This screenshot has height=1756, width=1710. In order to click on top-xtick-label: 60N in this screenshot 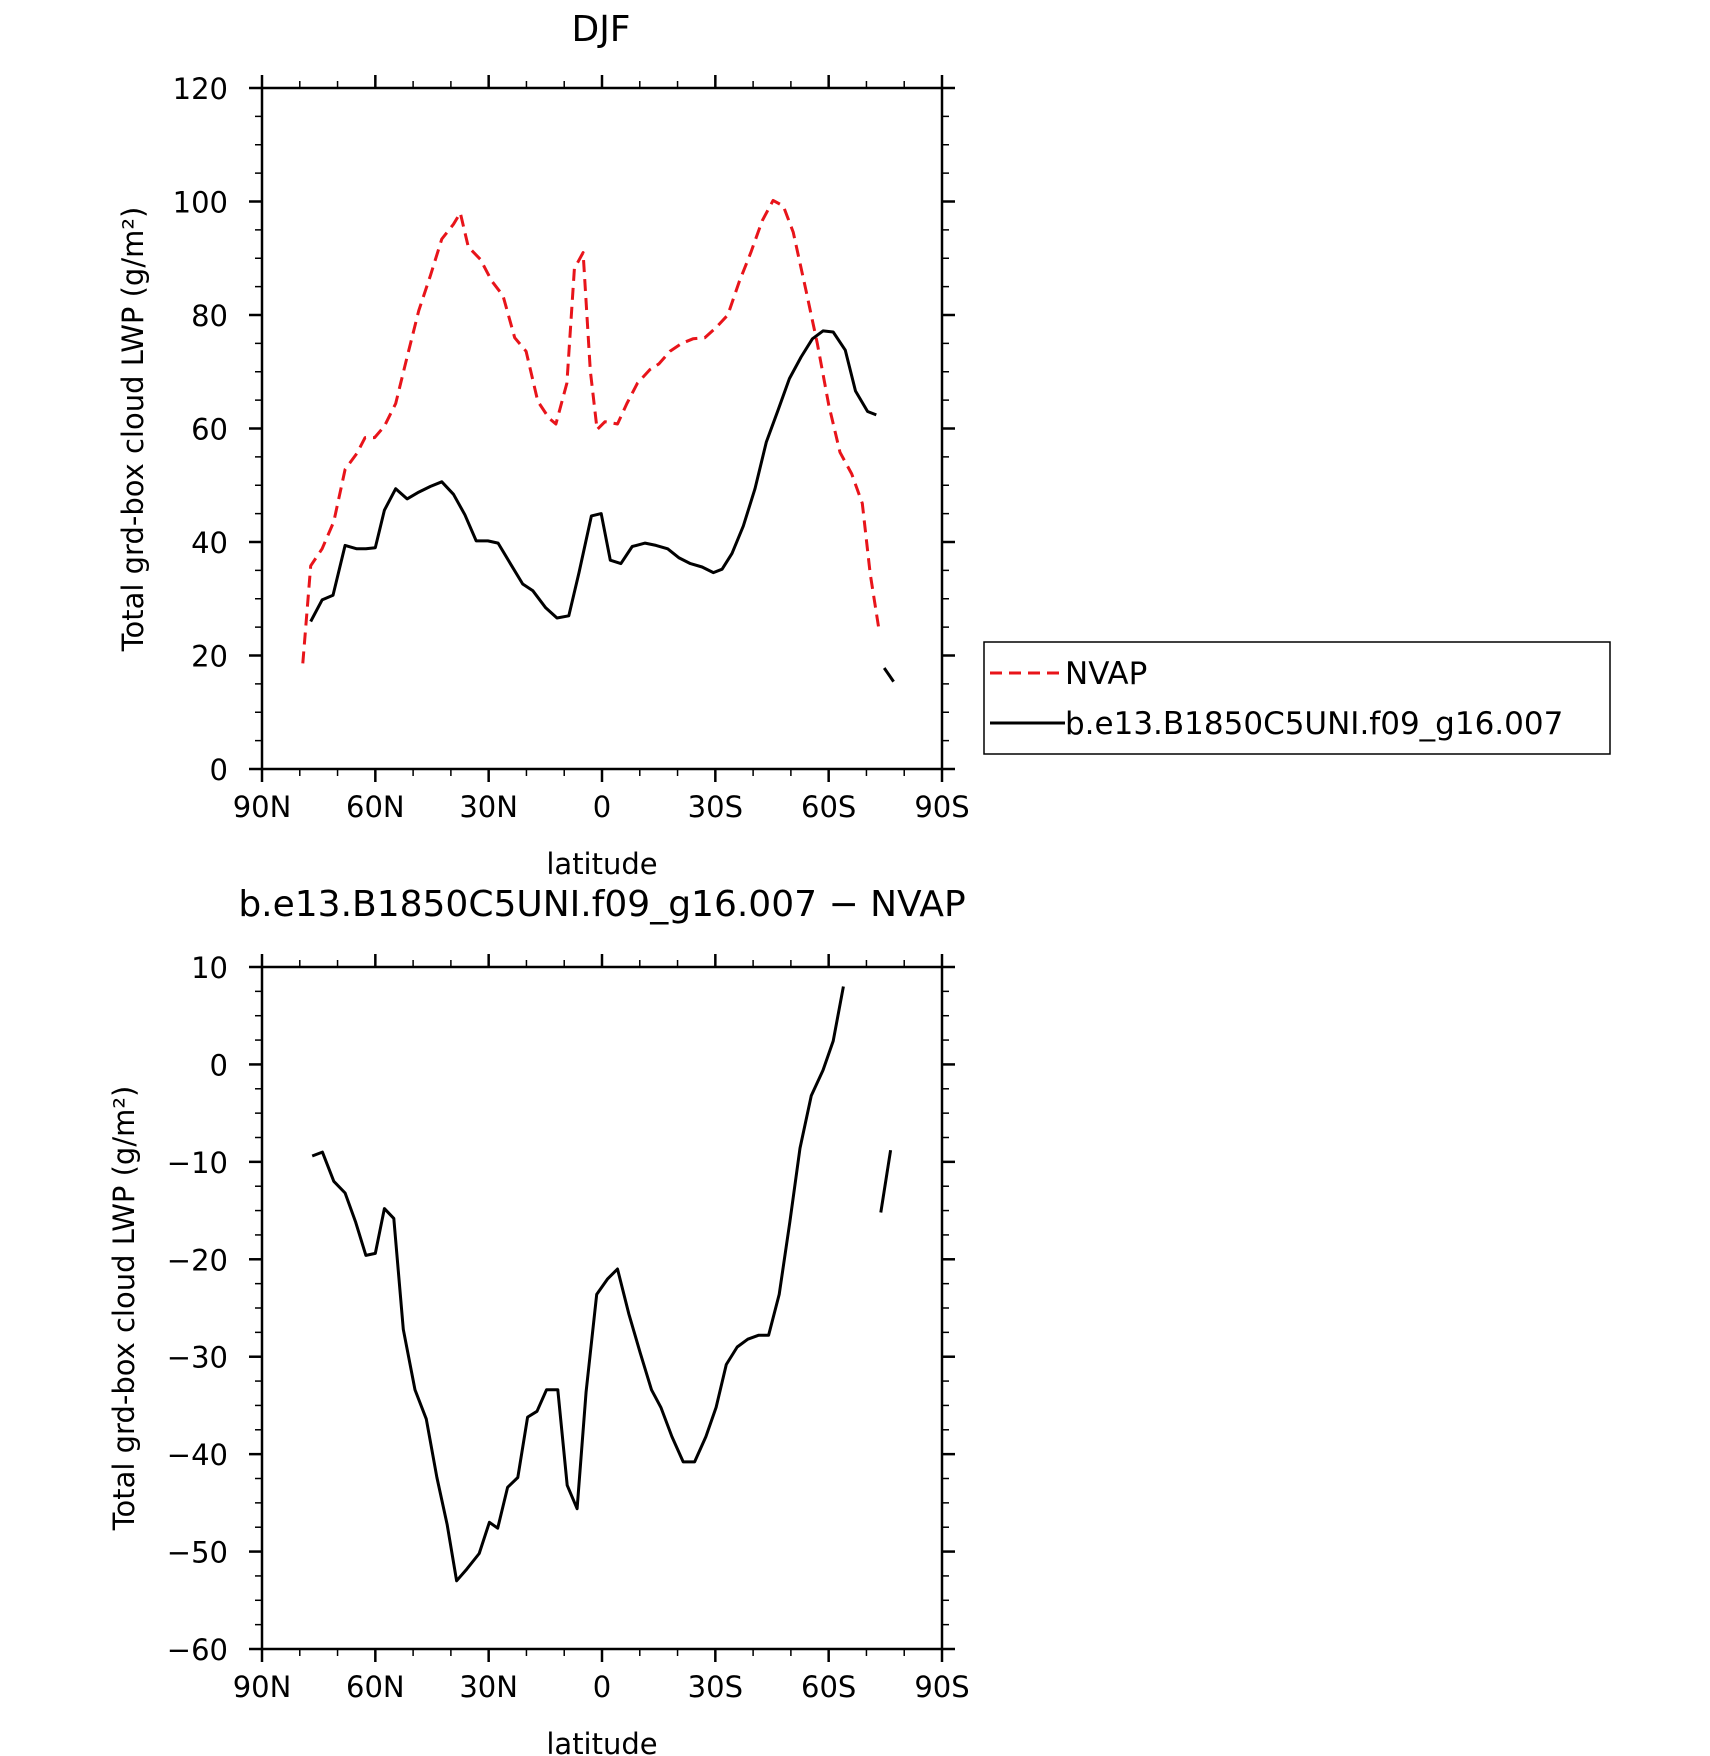, I will do `click(375, 807)`.